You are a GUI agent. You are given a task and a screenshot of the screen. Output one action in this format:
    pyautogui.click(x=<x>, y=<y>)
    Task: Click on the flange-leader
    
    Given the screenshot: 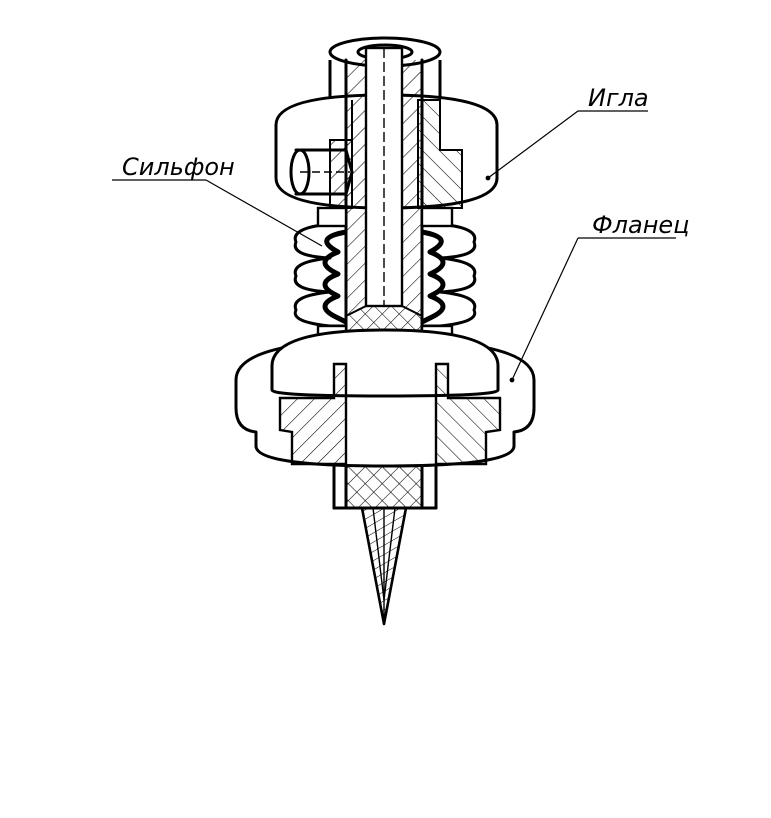 What is the action you would take?
    pyautogui.click(x=545, y=309)
    